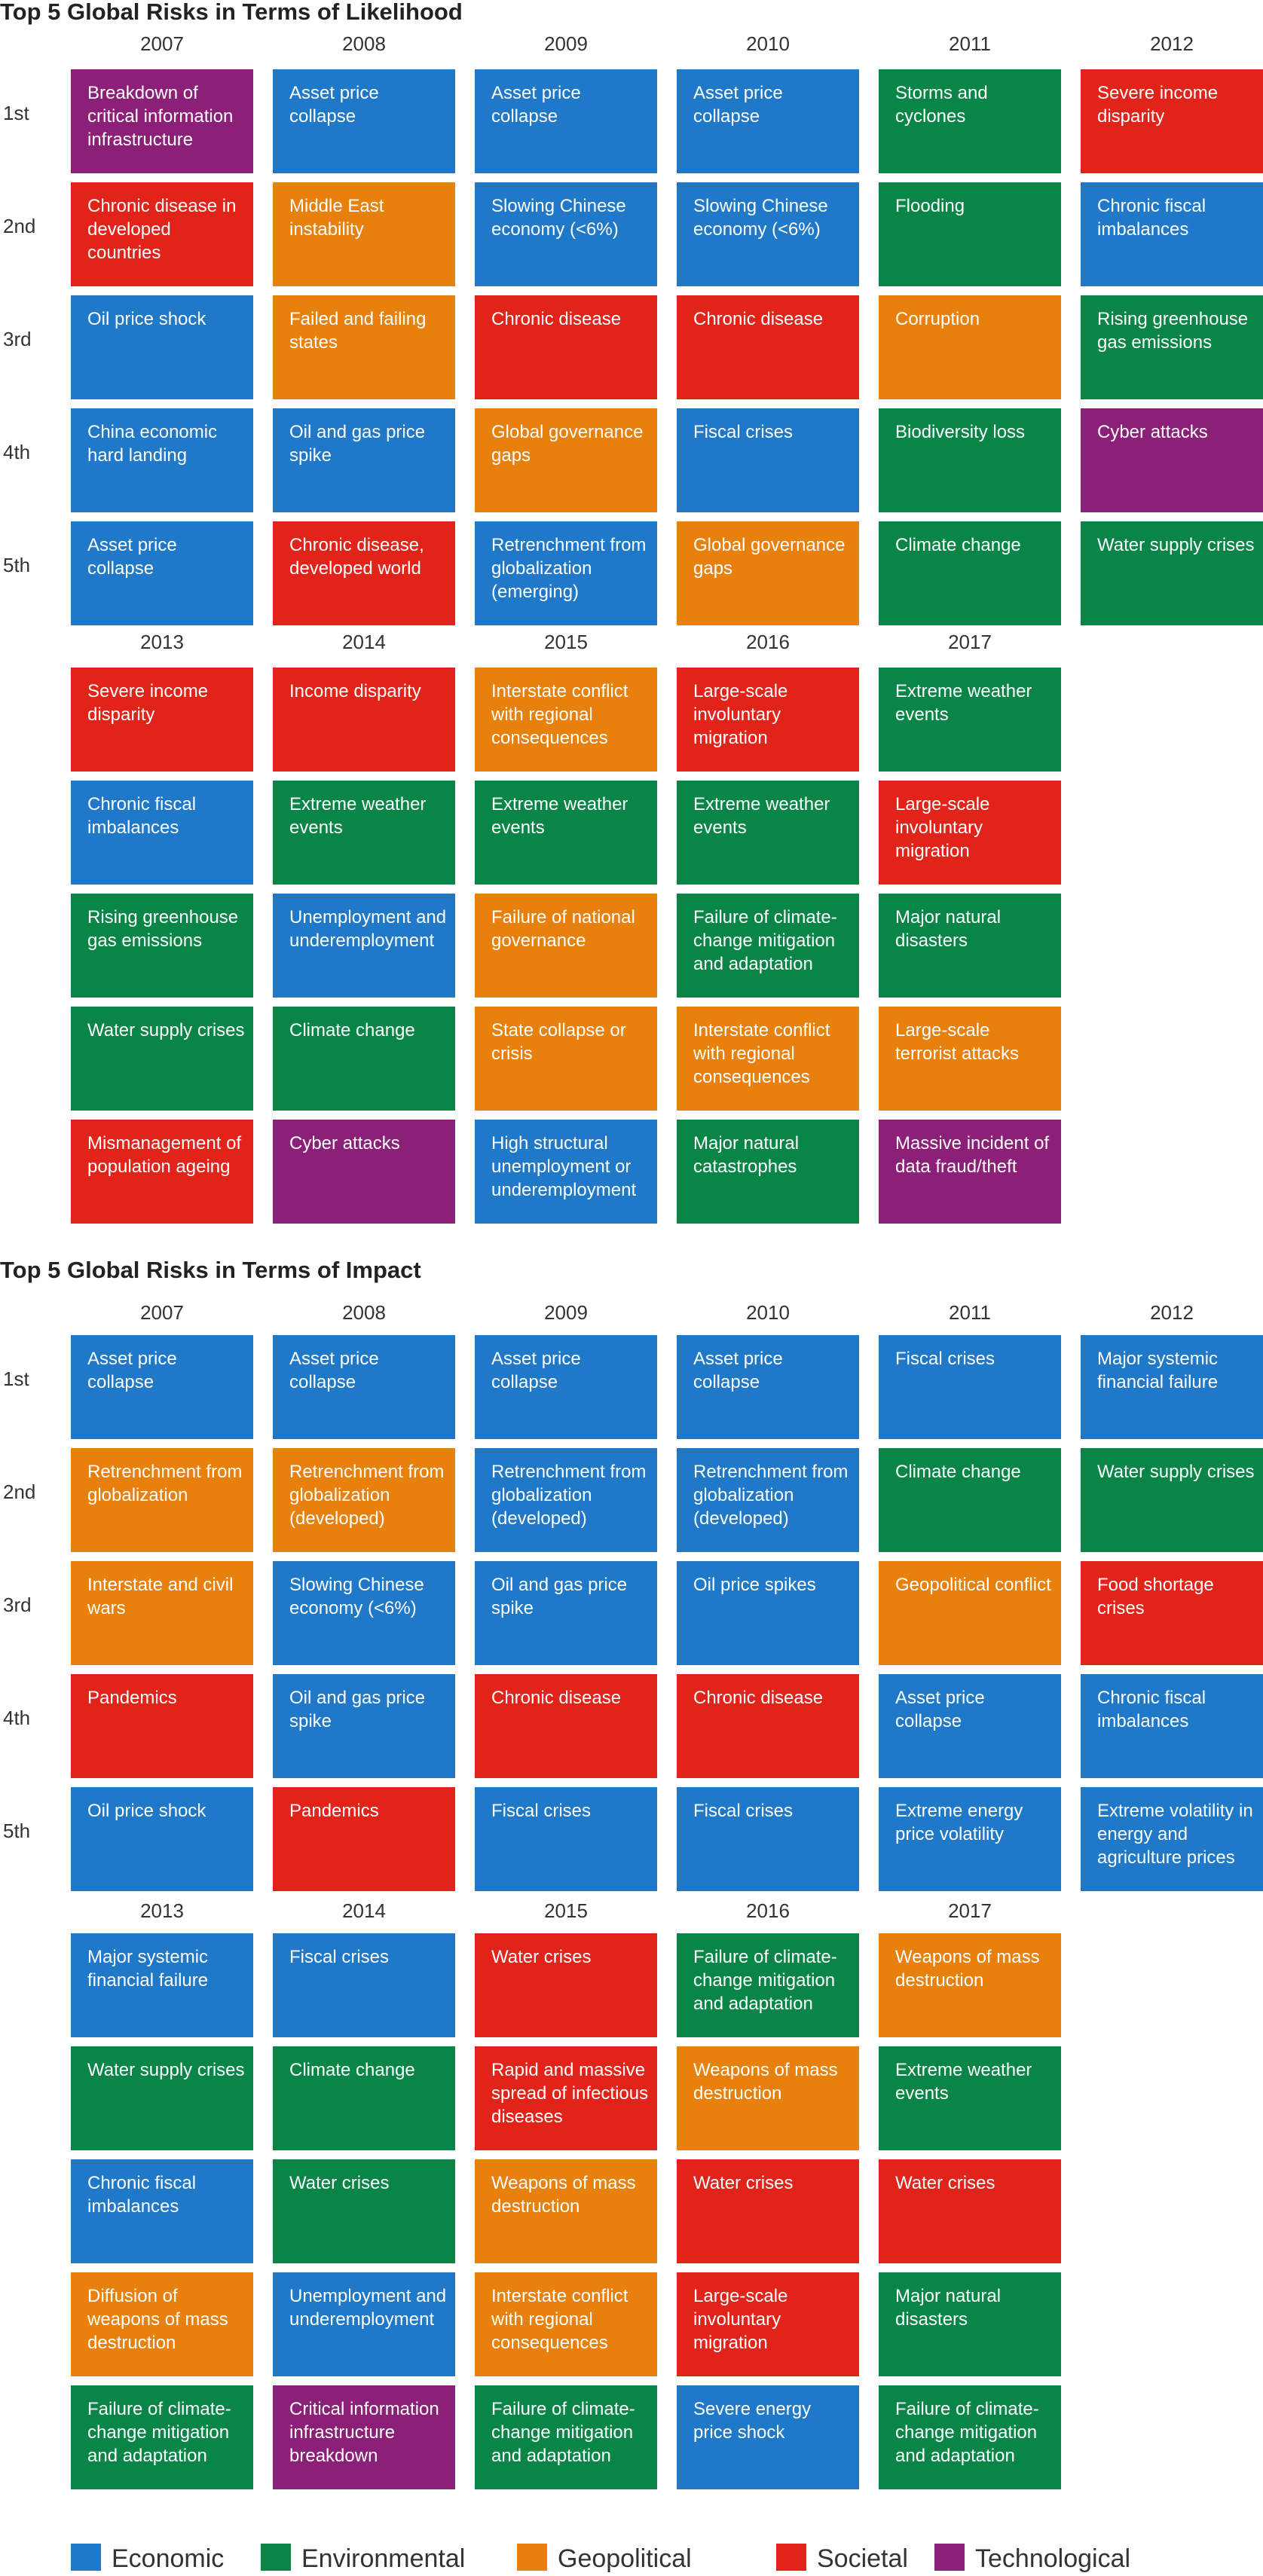 The width and height of the screenshot is (1263, 2576). Describe the element at coordinates (566, 2211) in the screenshot. I see `risk-cell: Weapons of mass destruction` at that location.